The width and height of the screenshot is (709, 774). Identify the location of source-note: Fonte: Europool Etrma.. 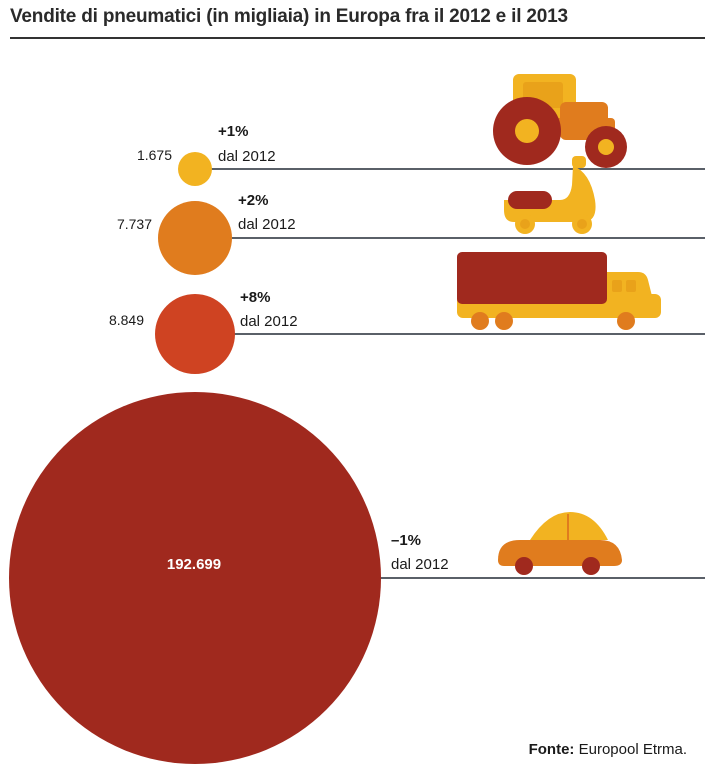
(608, 749).